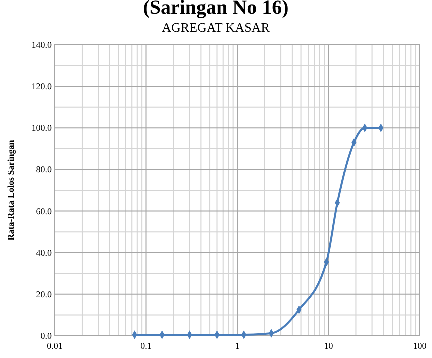  What do you see at coordinates (44, 211) in the screenshot?
I see `y-tick-label: 60.0` at bounding box center [44, 211].